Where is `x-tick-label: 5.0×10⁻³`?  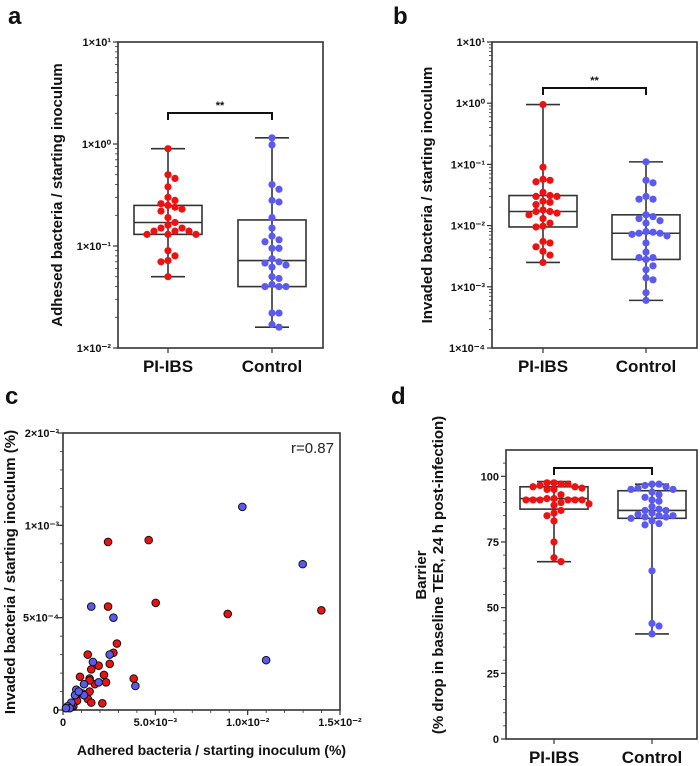
x-tick-label: 5.0×10⁻³ is located at coordinates (156, 723).